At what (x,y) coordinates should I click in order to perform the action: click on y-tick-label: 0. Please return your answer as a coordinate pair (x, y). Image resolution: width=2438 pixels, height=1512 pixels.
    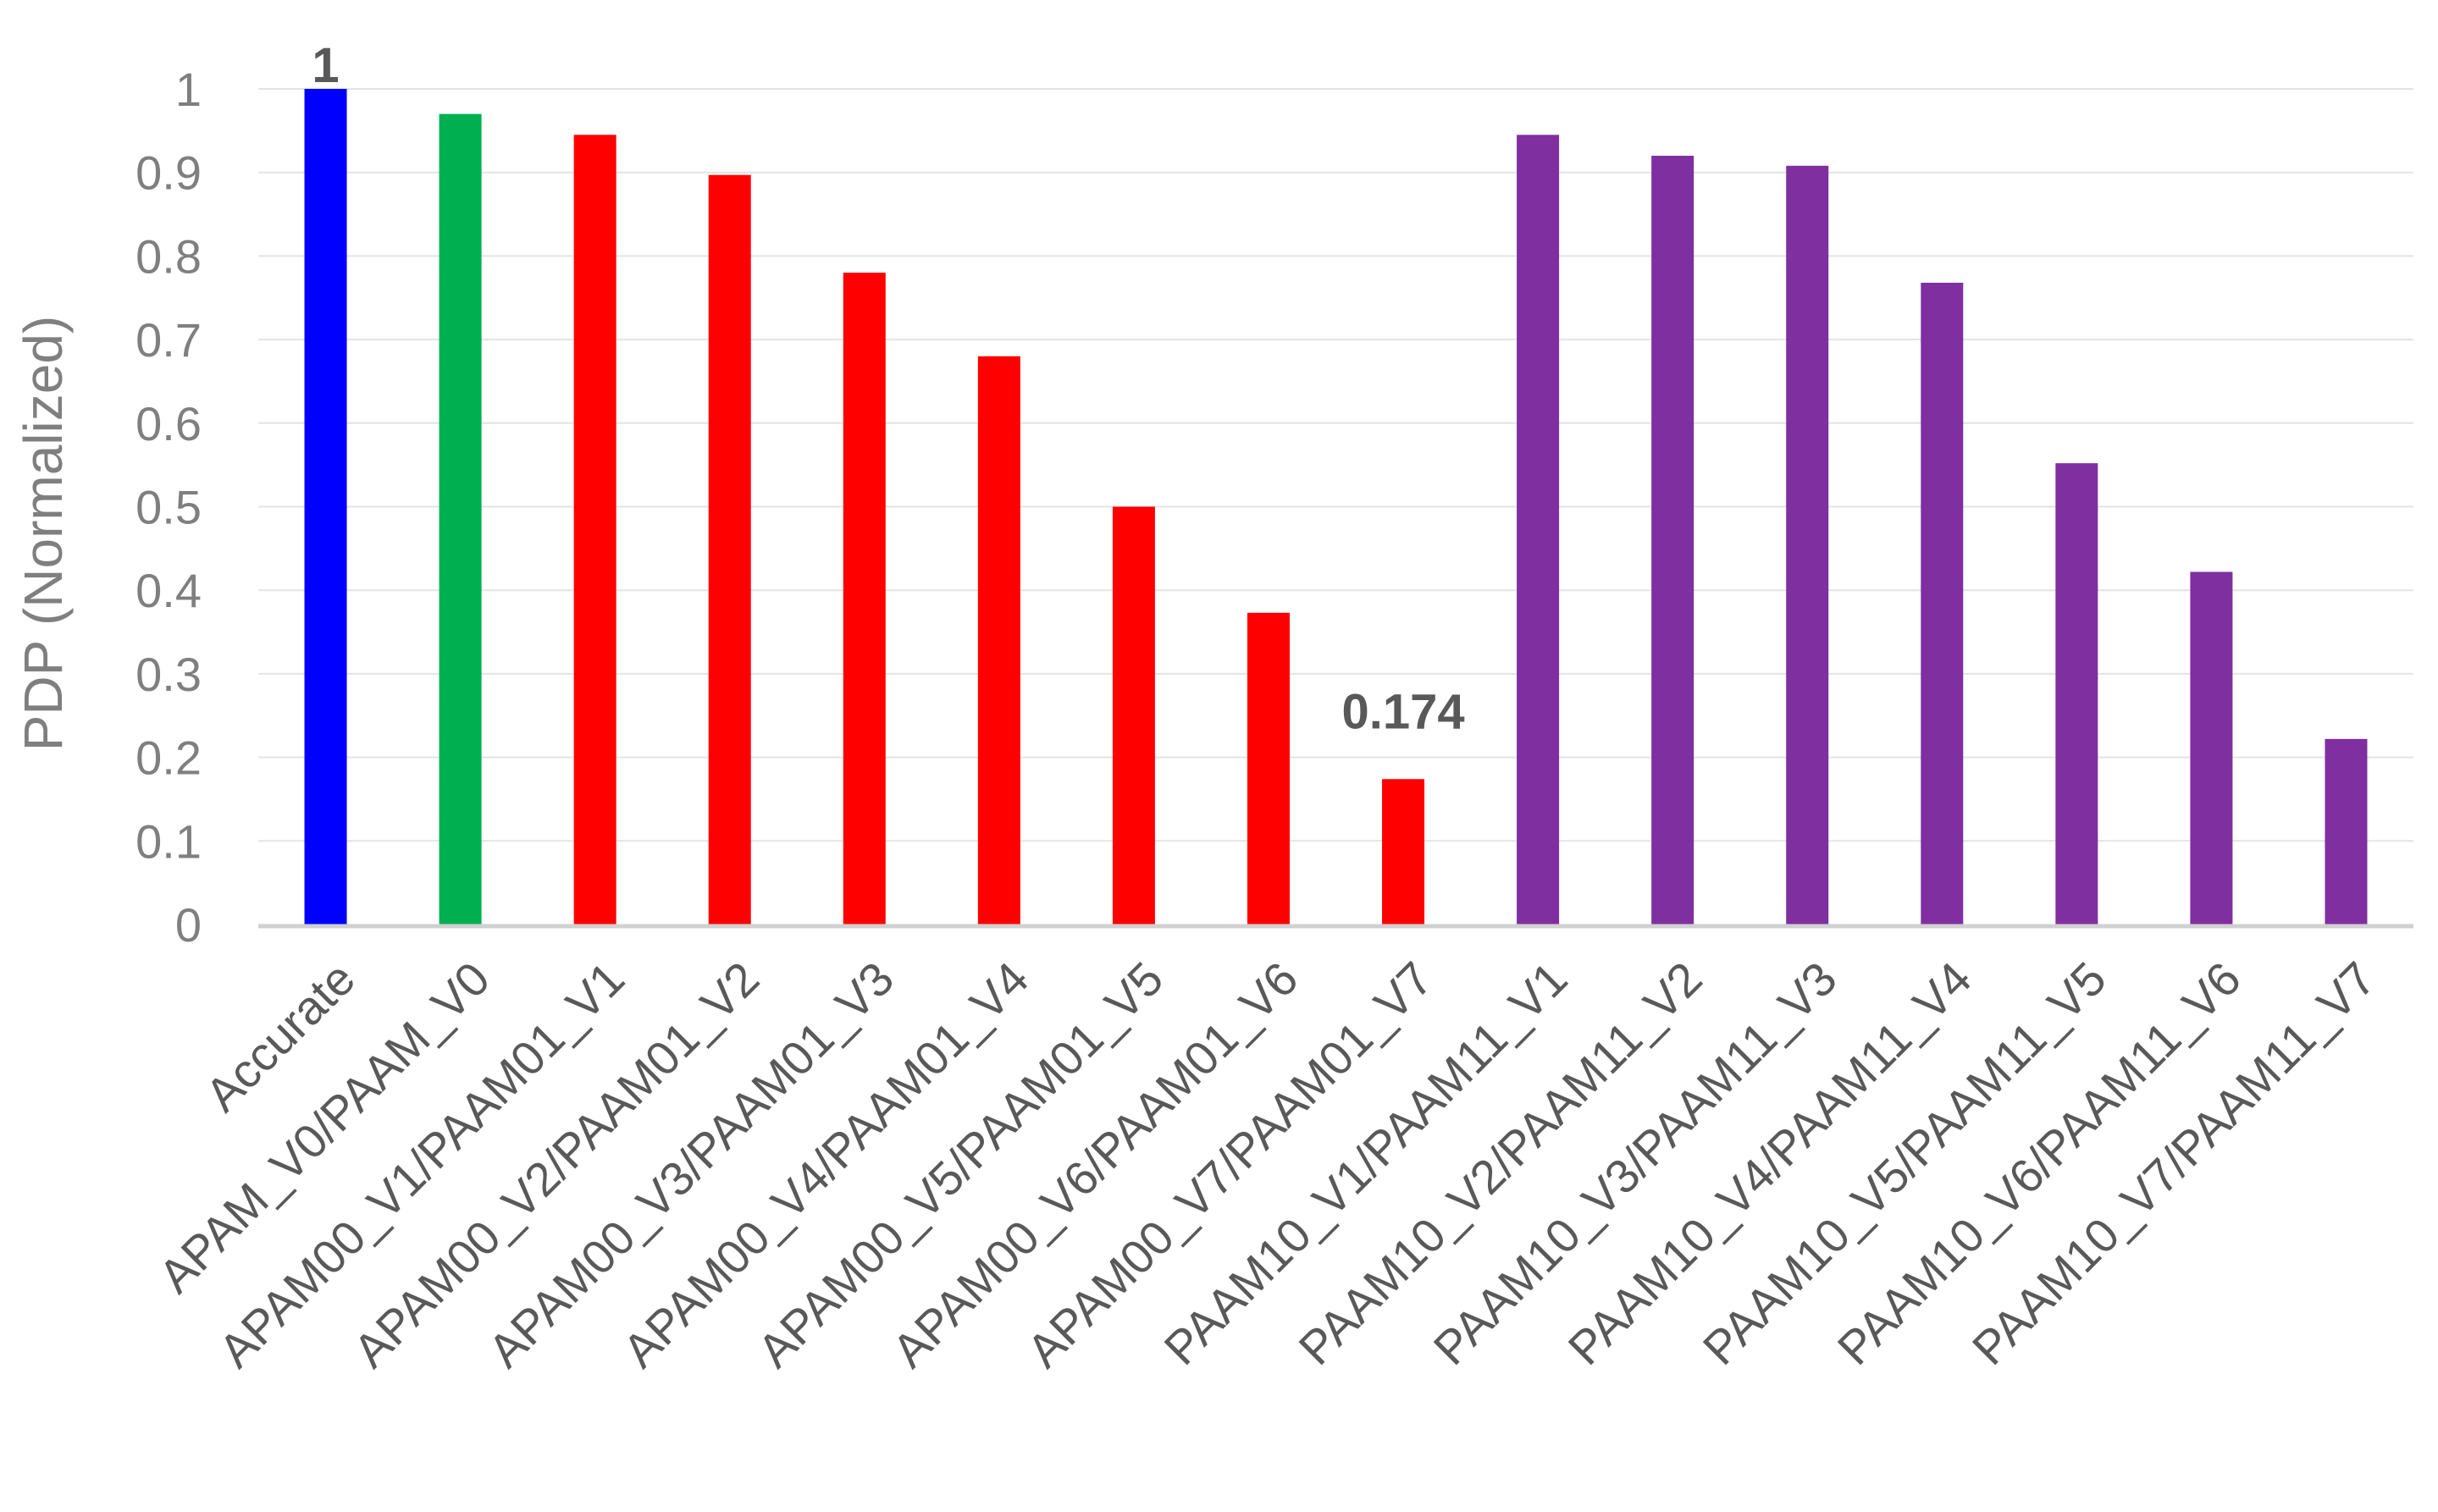
    Looking at the image, I should click on (188, 925).